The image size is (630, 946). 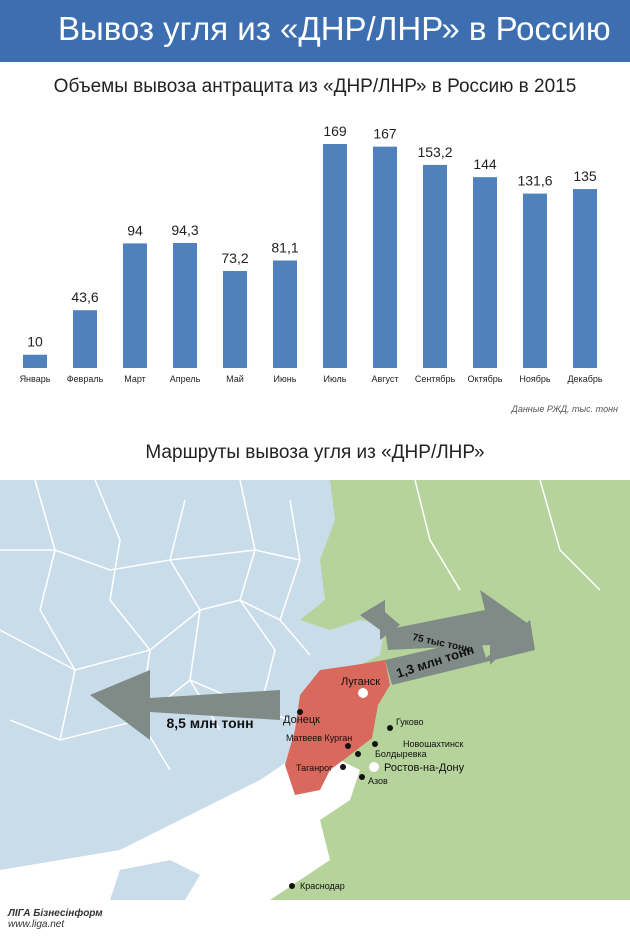 What do you see at coordinates (209, 723) in the screenshot?
I see `arrow-west-label: 8,5 млн тонн` at bounding box center [209, 723].